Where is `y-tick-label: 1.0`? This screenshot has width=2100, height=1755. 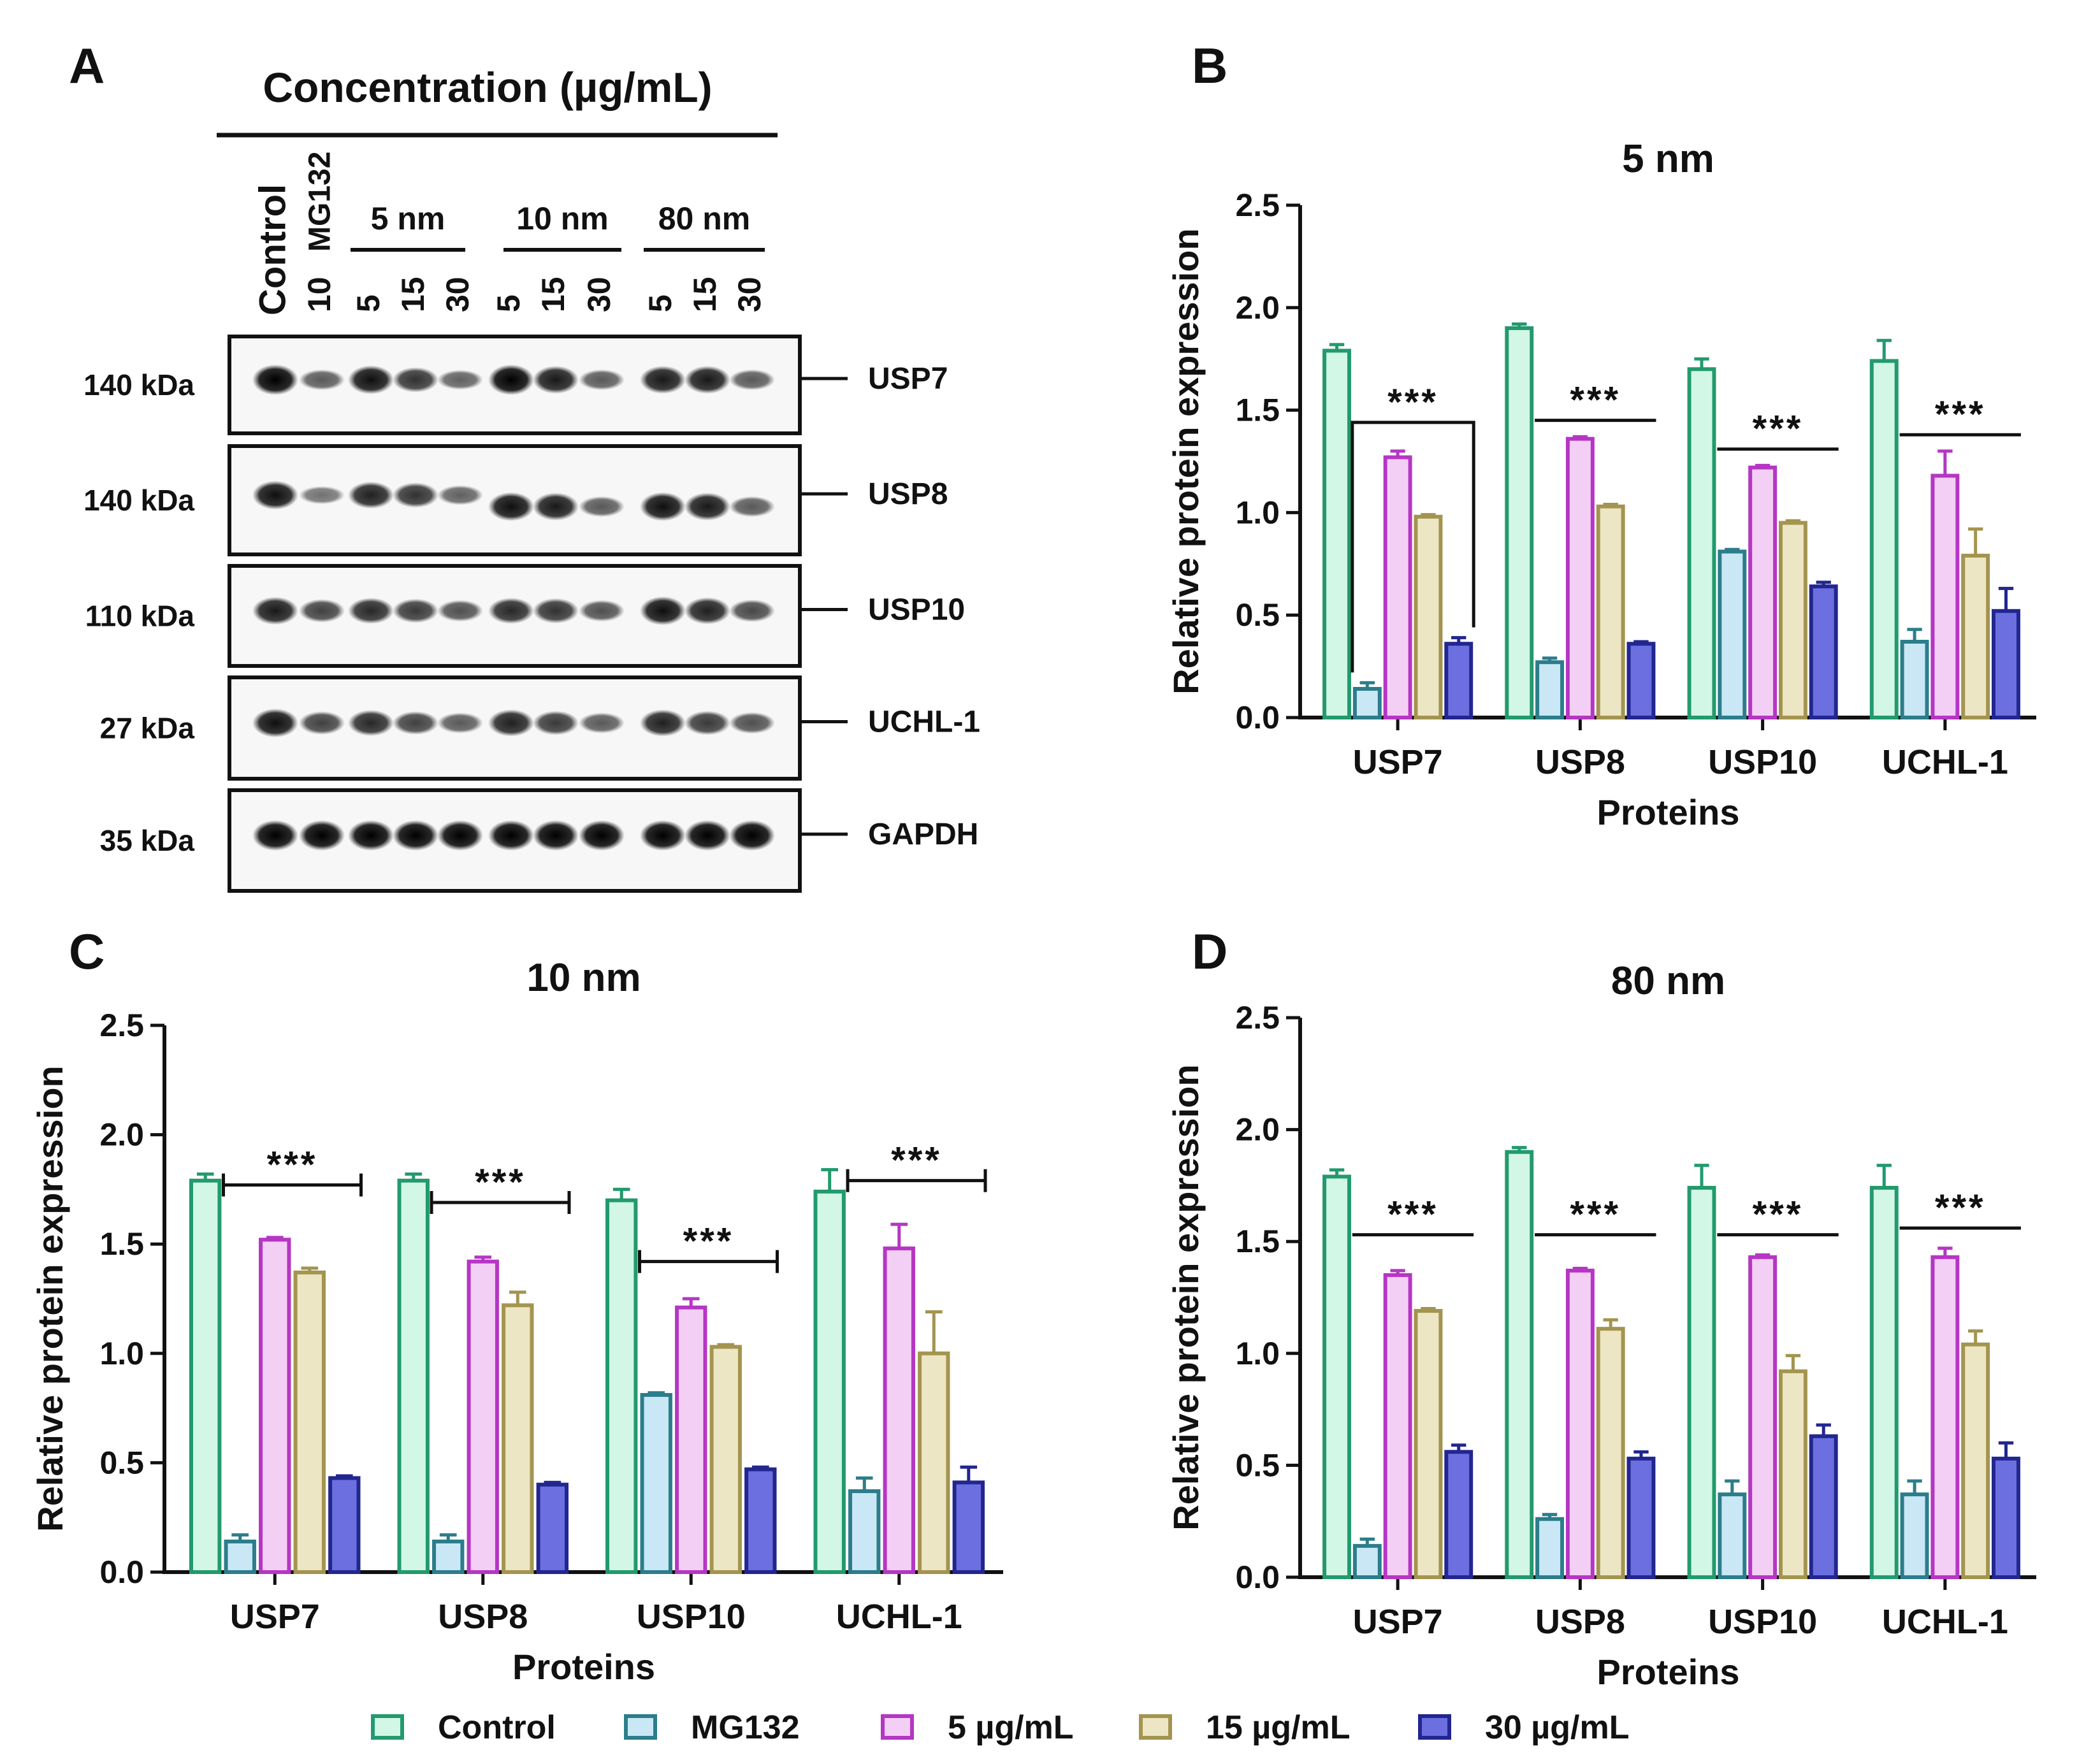 y-tick-label: 1.0 is located at coordinates (1257, 512).